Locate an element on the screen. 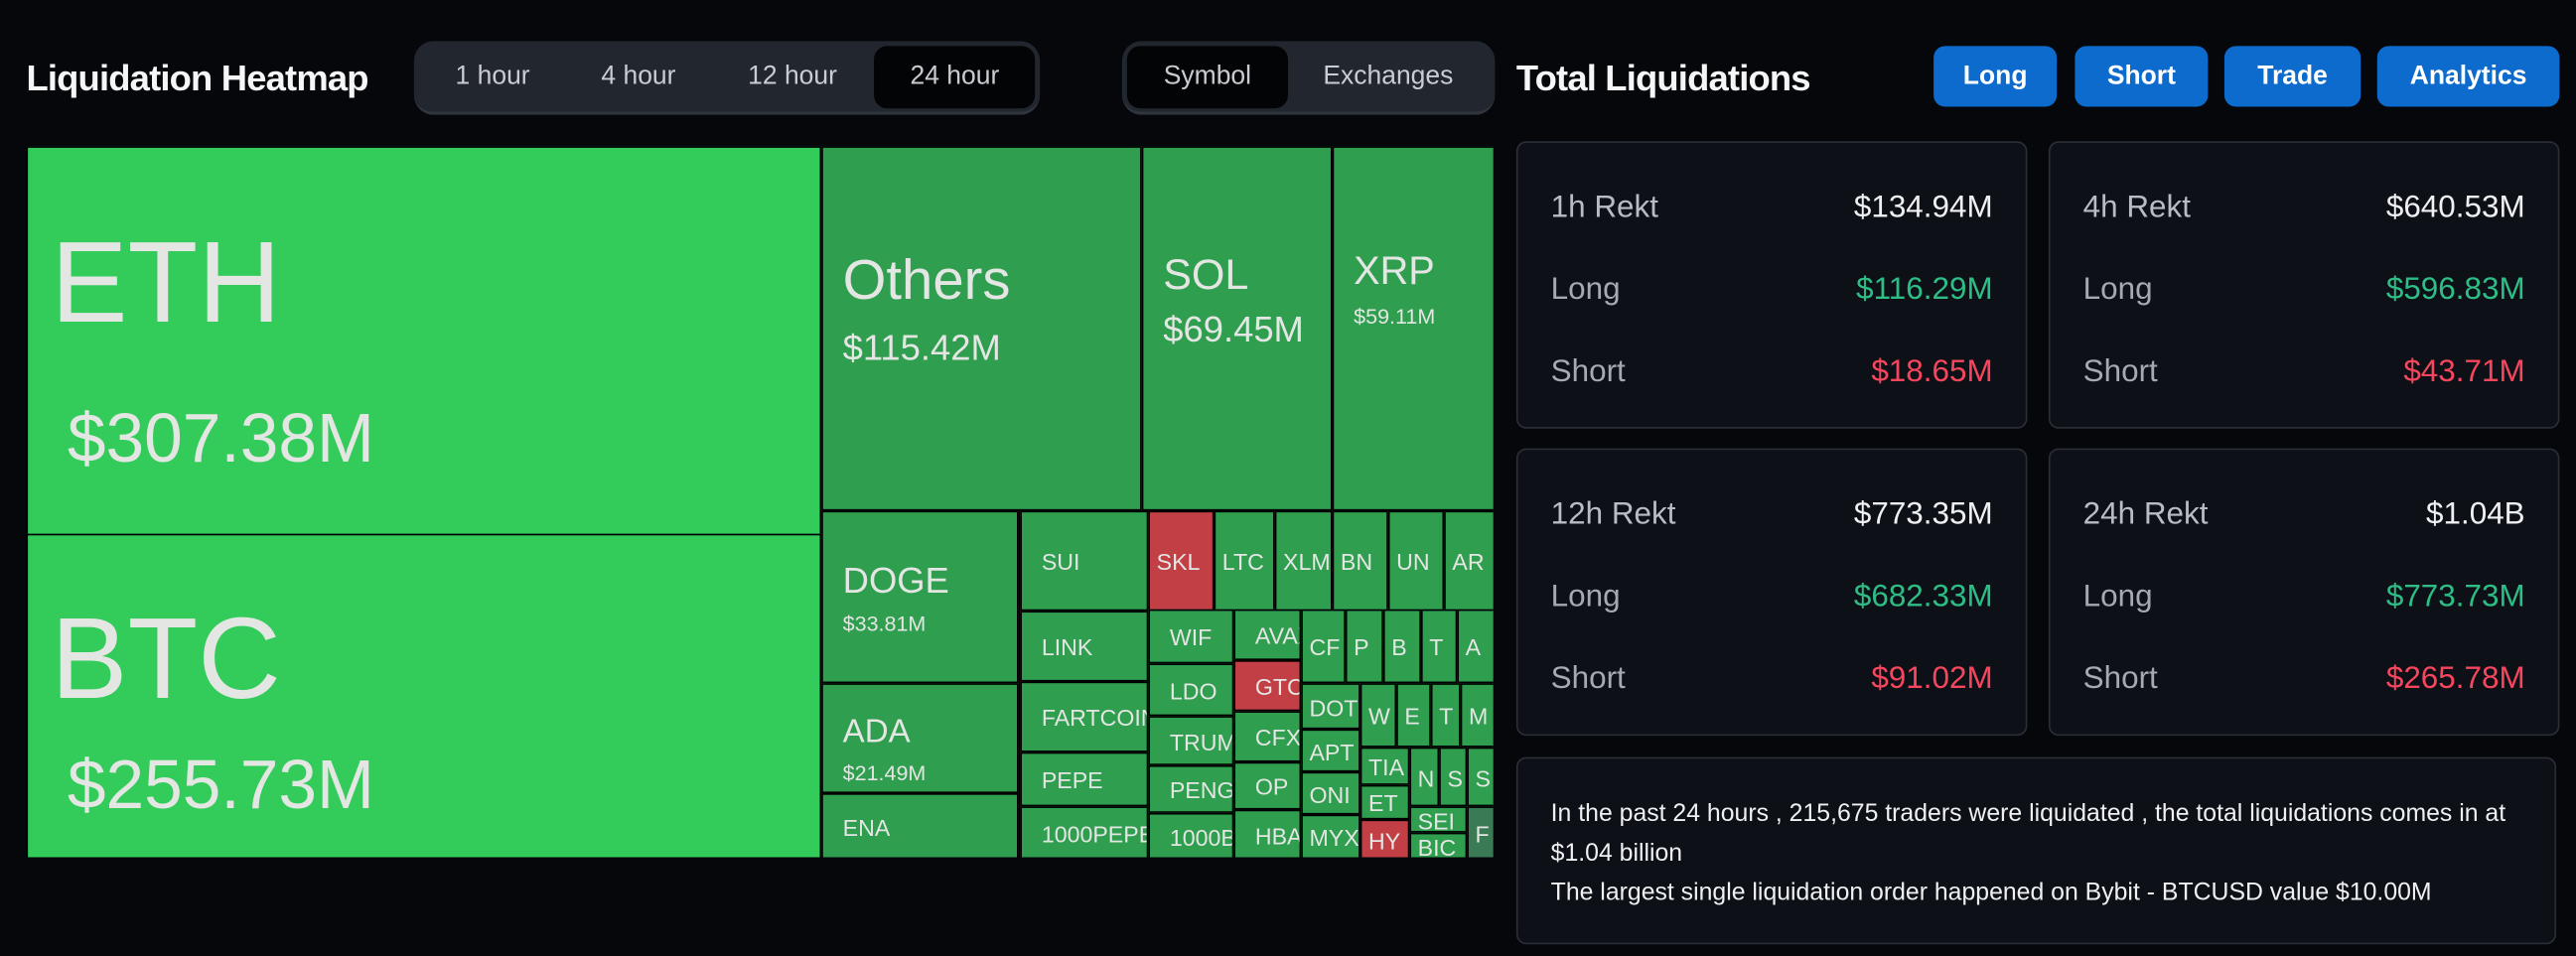 This screenshot has height=956, width=2576. treemap-cell-label: HBA is located at coordinates (1278, 835).